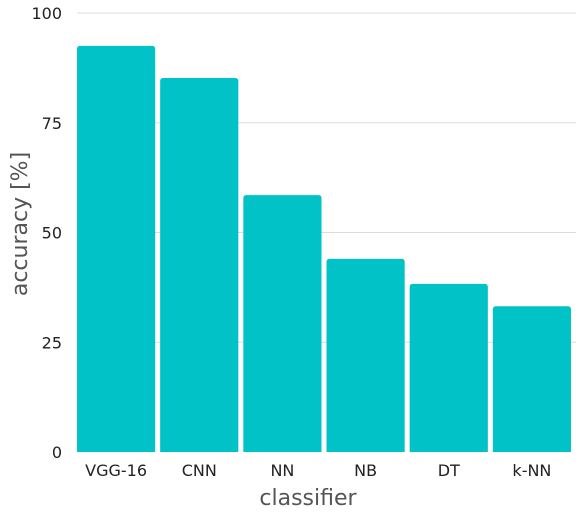  I want to click on bar-cnn, so click(199, 265).